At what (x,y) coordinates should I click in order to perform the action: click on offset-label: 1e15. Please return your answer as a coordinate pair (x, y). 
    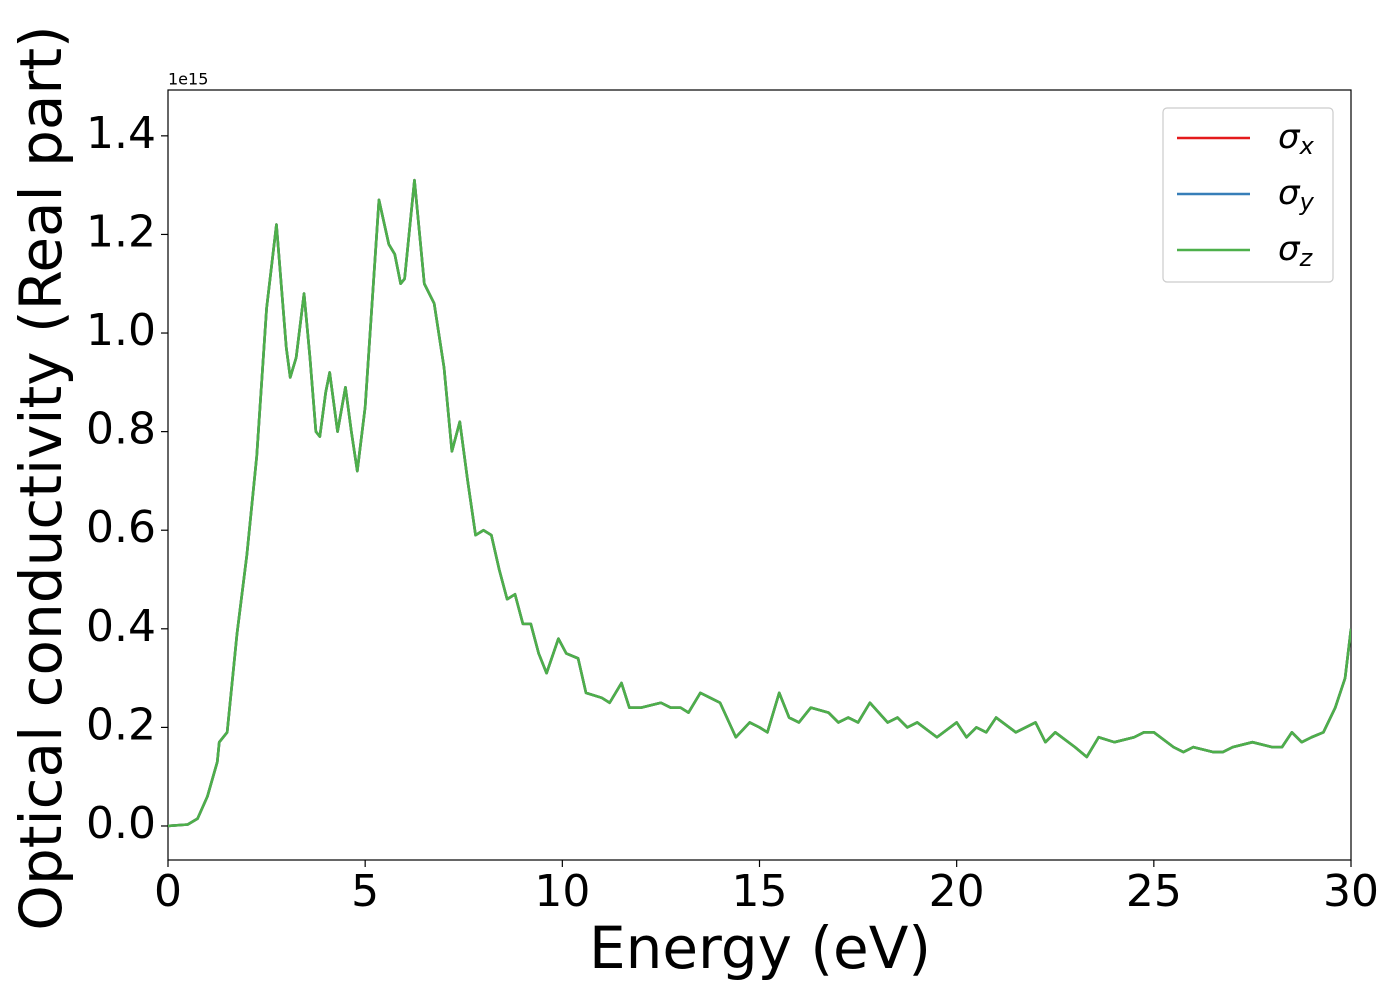
    Looking at the image, I should click on (188, 79).